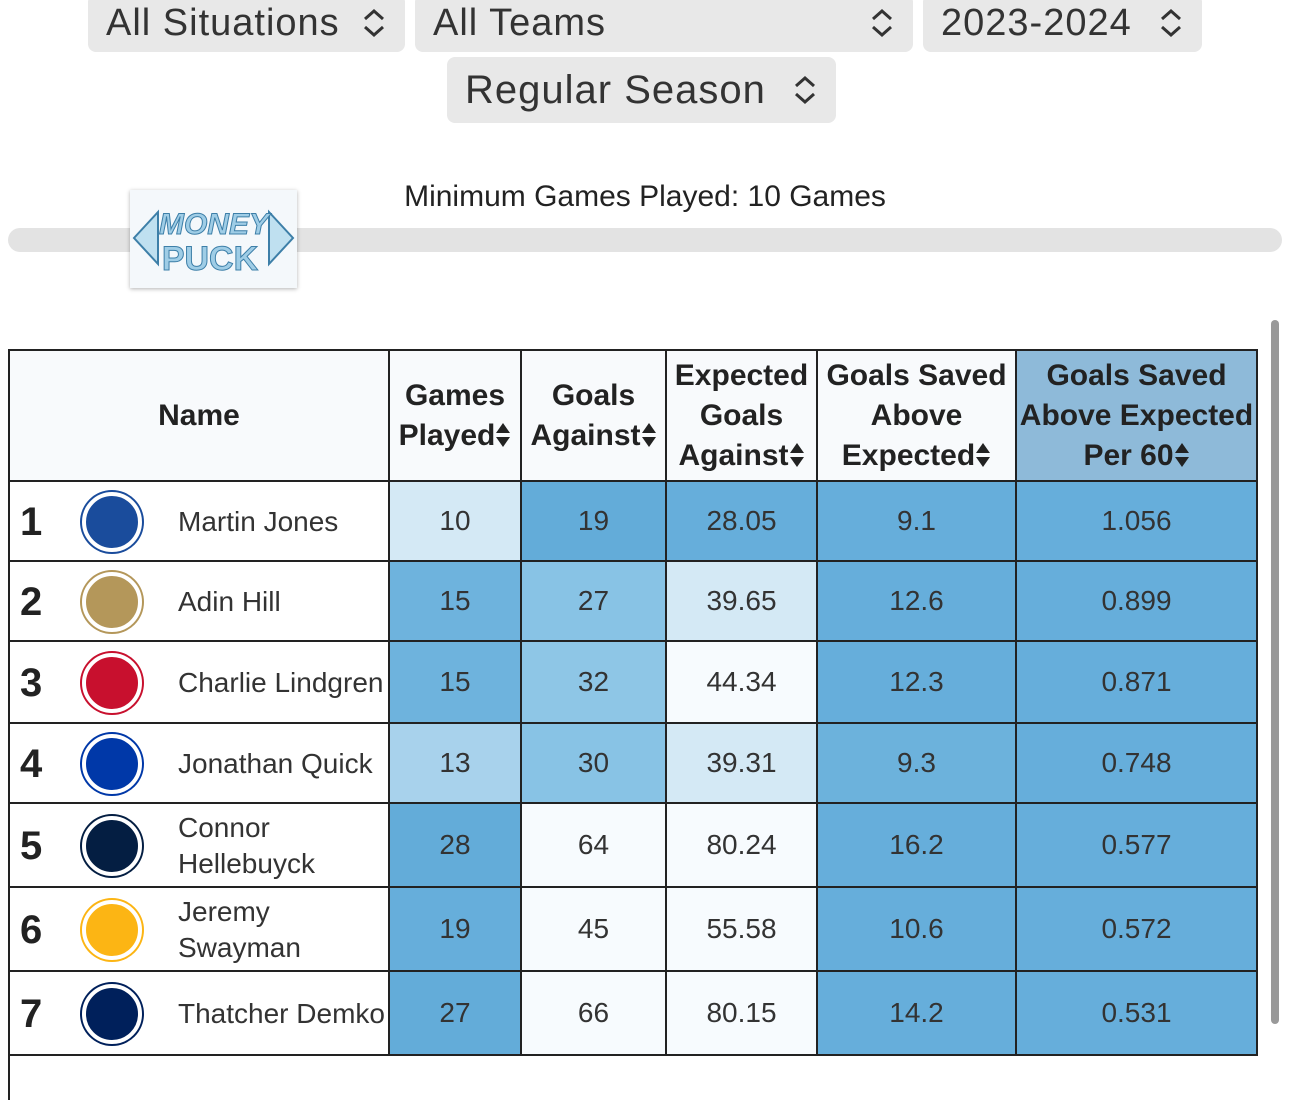  I want to click on header-wrap: Goals Saved Above Expected, so click(916, 416).